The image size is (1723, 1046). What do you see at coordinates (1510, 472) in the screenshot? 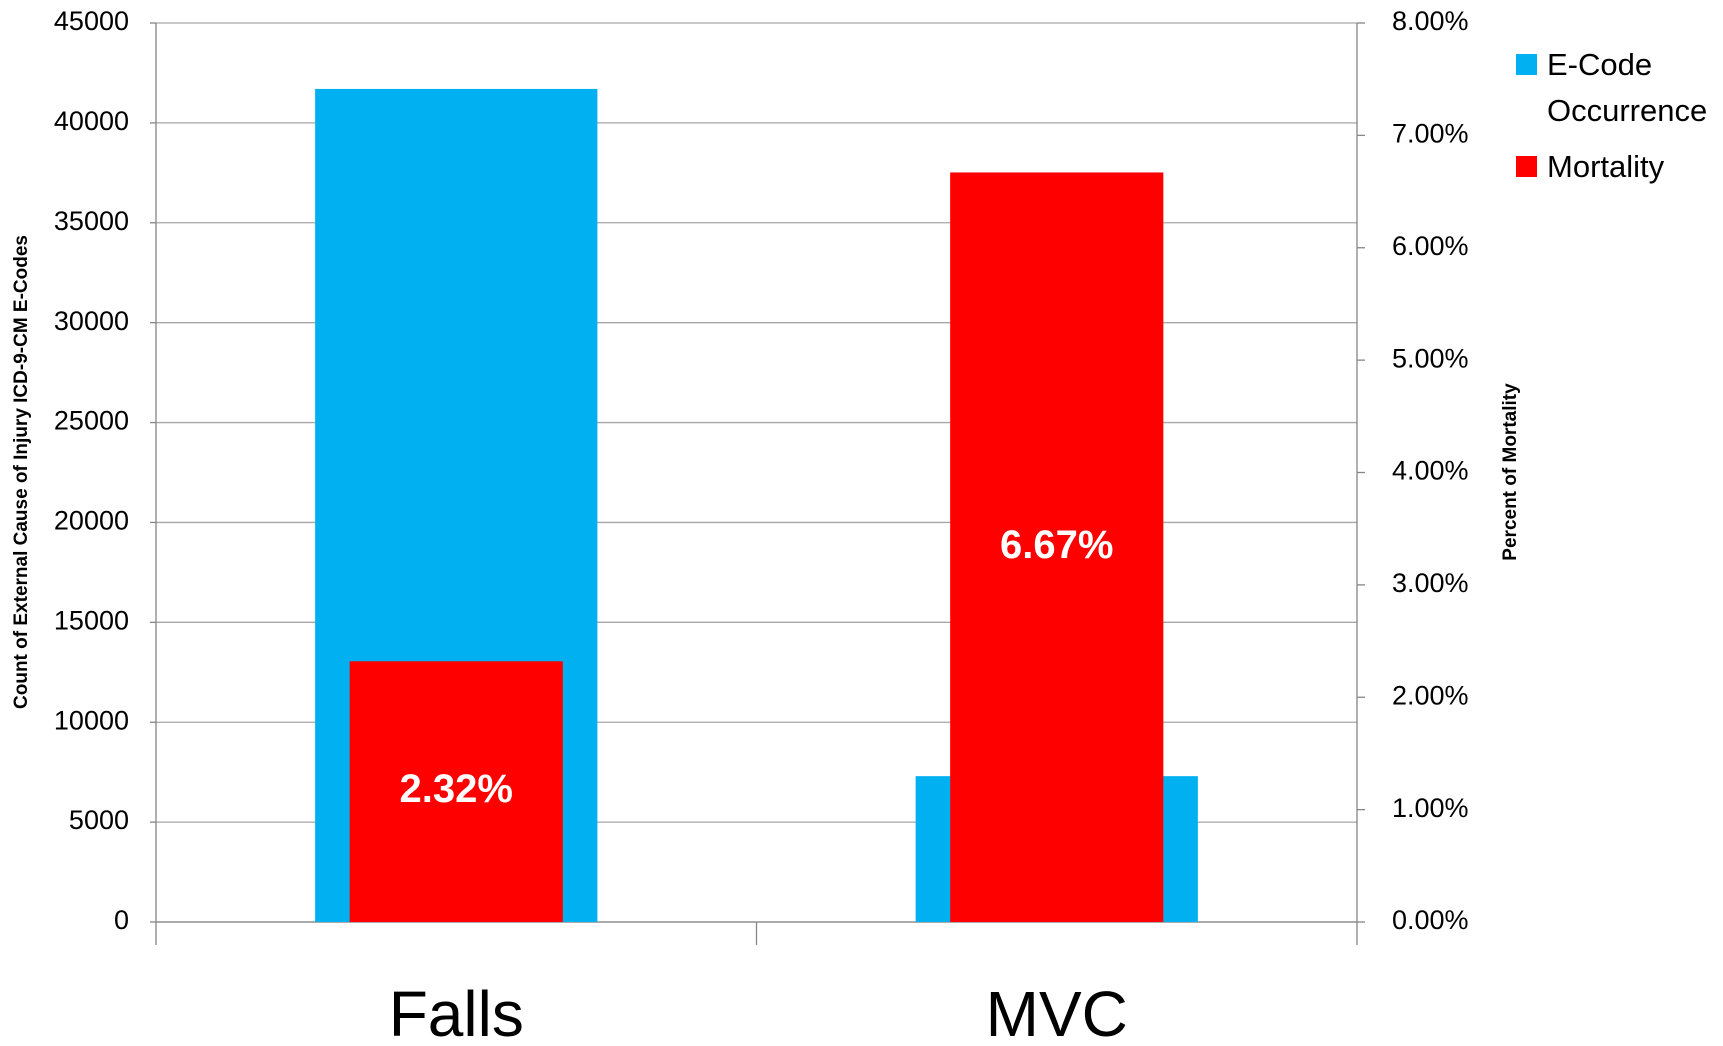
I see `y2-axis-title: Percent of Mortality` at bounding box center [1510, 472].